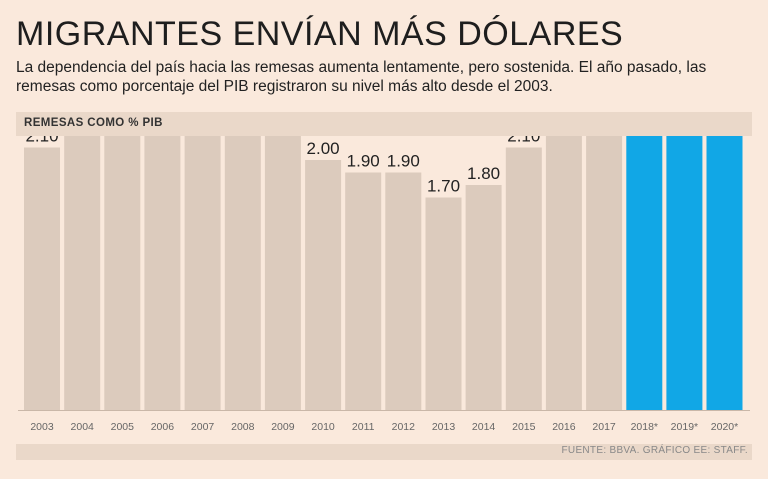 This screenshot has width=768, height=479. I want to click on x-tick-label: 2011, so click(363, 427).